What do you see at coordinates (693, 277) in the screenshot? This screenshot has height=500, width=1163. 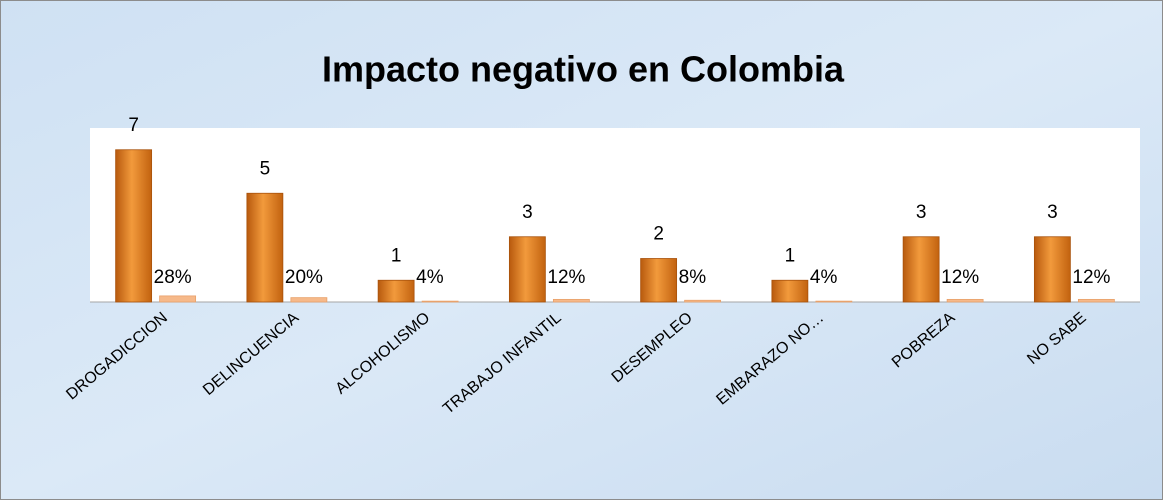 I see `data-label: 8%` at bounding box center [693, 277].